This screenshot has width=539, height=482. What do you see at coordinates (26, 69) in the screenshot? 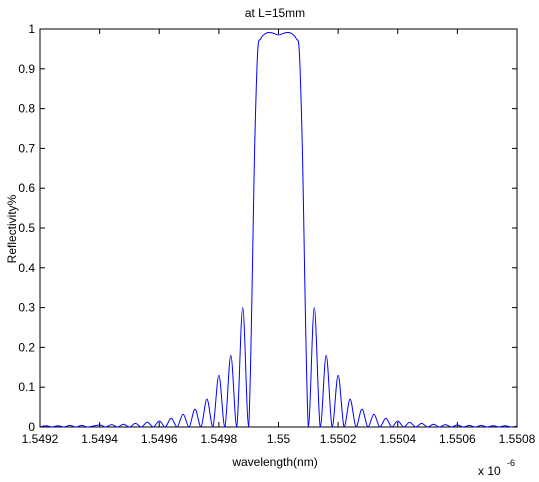
I see `y-tick-label: 0.9` at bounding box center [26, 69].